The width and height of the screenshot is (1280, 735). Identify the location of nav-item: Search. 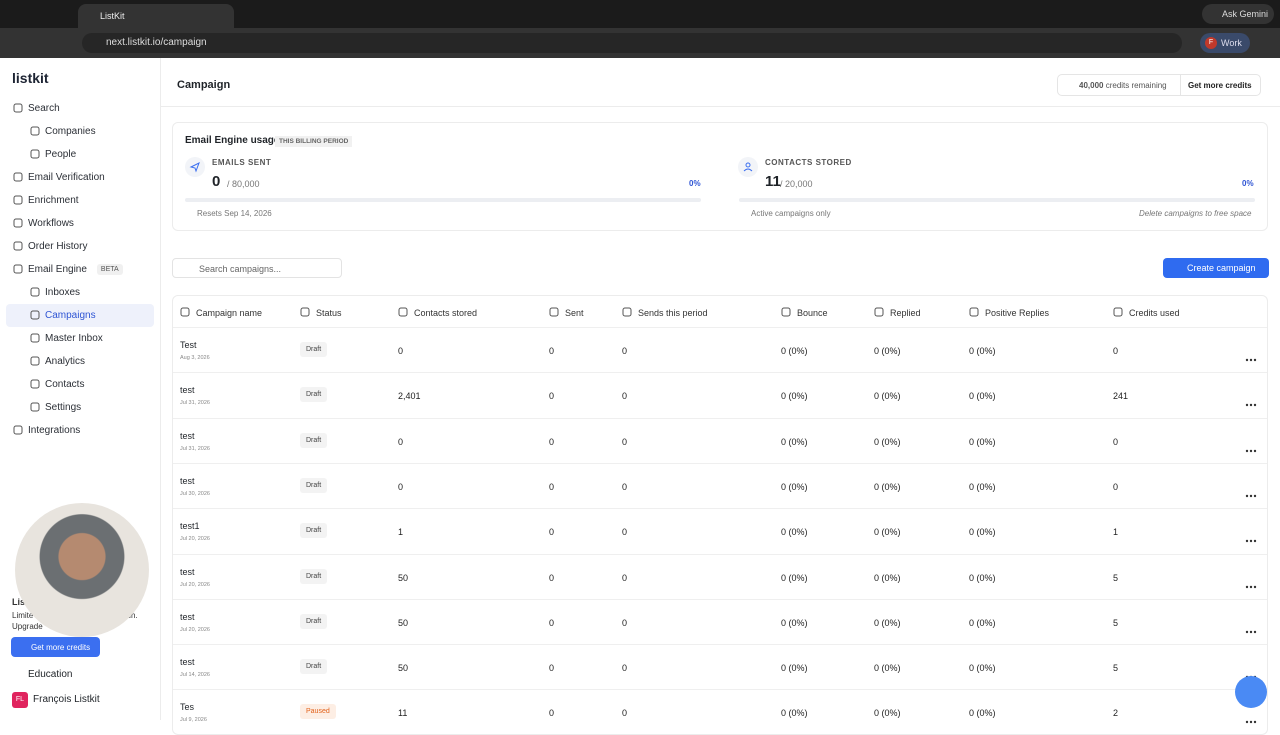
(80, 108).